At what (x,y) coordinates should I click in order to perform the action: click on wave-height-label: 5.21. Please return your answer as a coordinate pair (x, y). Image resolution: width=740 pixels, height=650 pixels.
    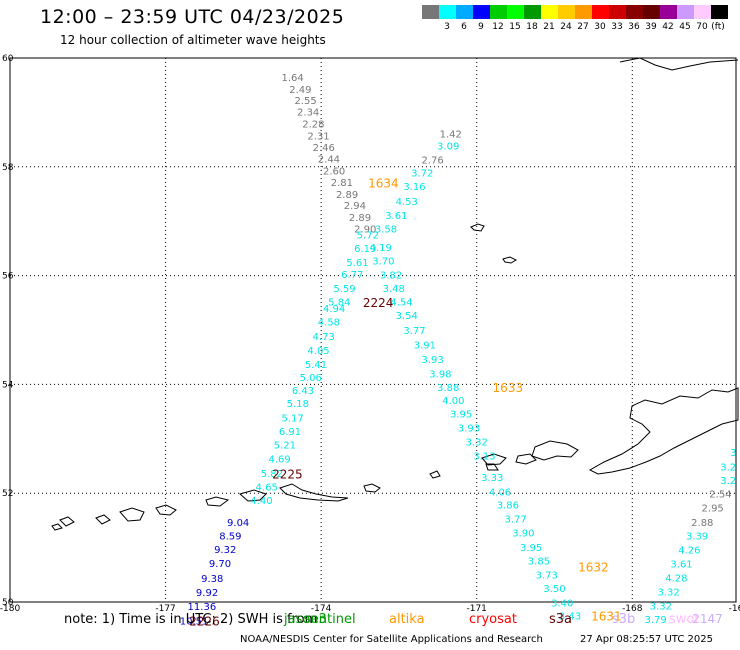
    Looking at the image, I should click on (285, 446).